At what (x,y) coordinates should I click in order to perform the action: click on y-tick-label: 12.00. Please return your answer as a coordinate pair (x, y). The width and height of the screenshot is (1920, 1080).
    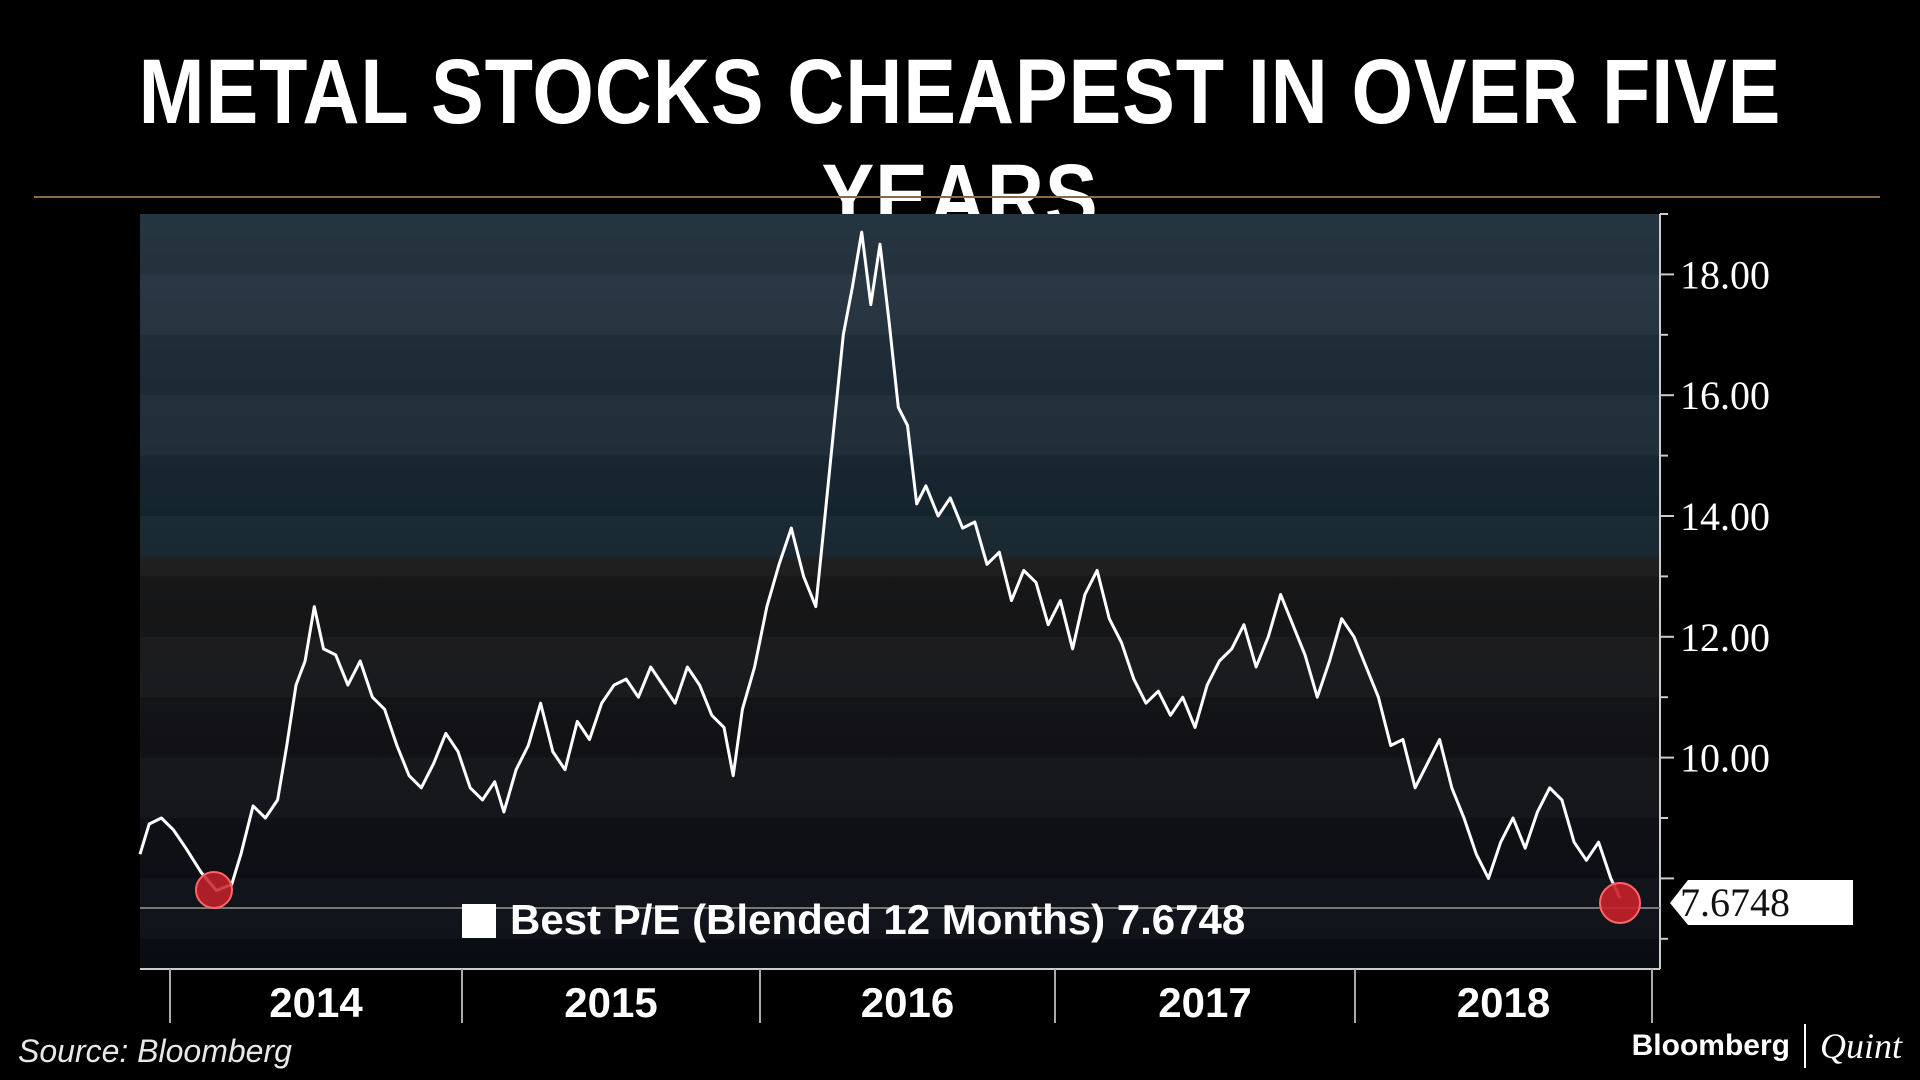
    Looking at the image, I should click on (1725, 637).